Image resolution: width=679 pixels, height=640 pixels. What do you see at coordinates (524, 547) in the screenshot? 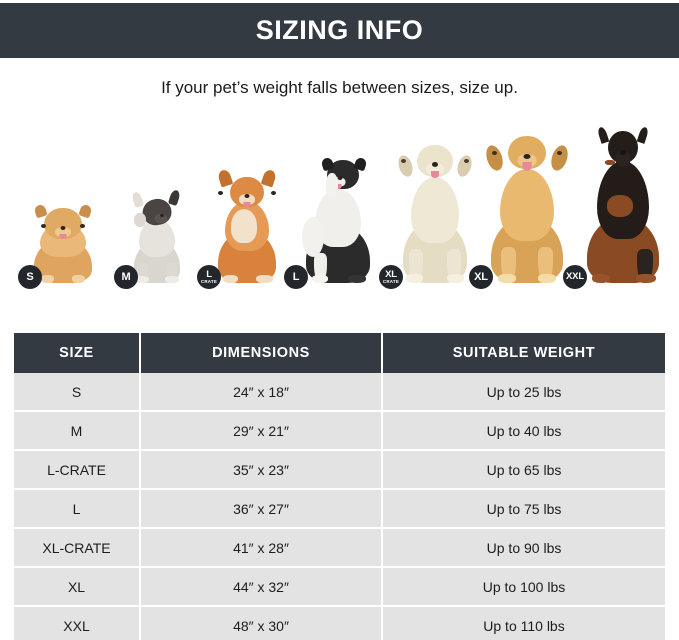
I see `cell-weight: Up to 90 lbs` at bounding box center [524, 547].